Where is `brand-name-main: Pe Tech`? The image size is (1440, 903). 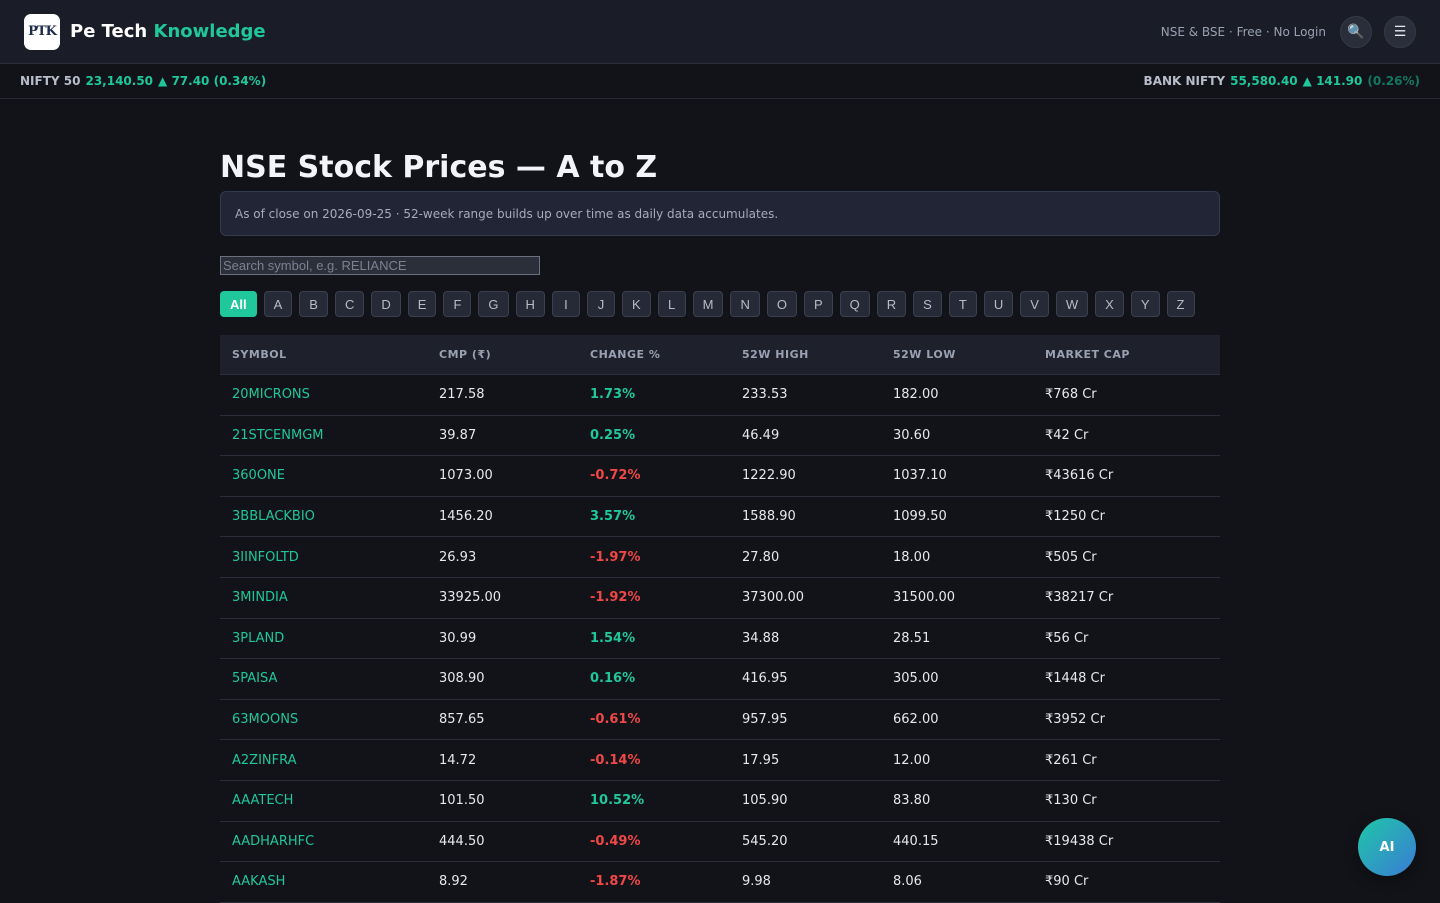
brand-name-main: Pe Tech is located at coordinates (109, 31).